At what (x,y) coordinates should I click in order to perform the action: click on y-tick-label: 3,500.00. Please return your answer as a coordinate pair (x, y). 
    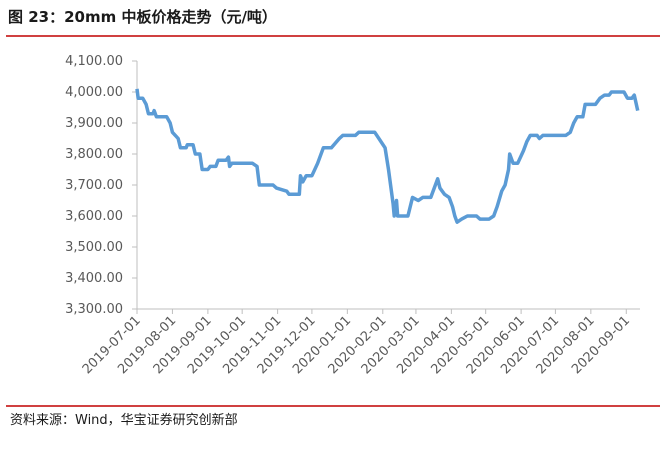
    Looking at the image, I should click on (94, 247).